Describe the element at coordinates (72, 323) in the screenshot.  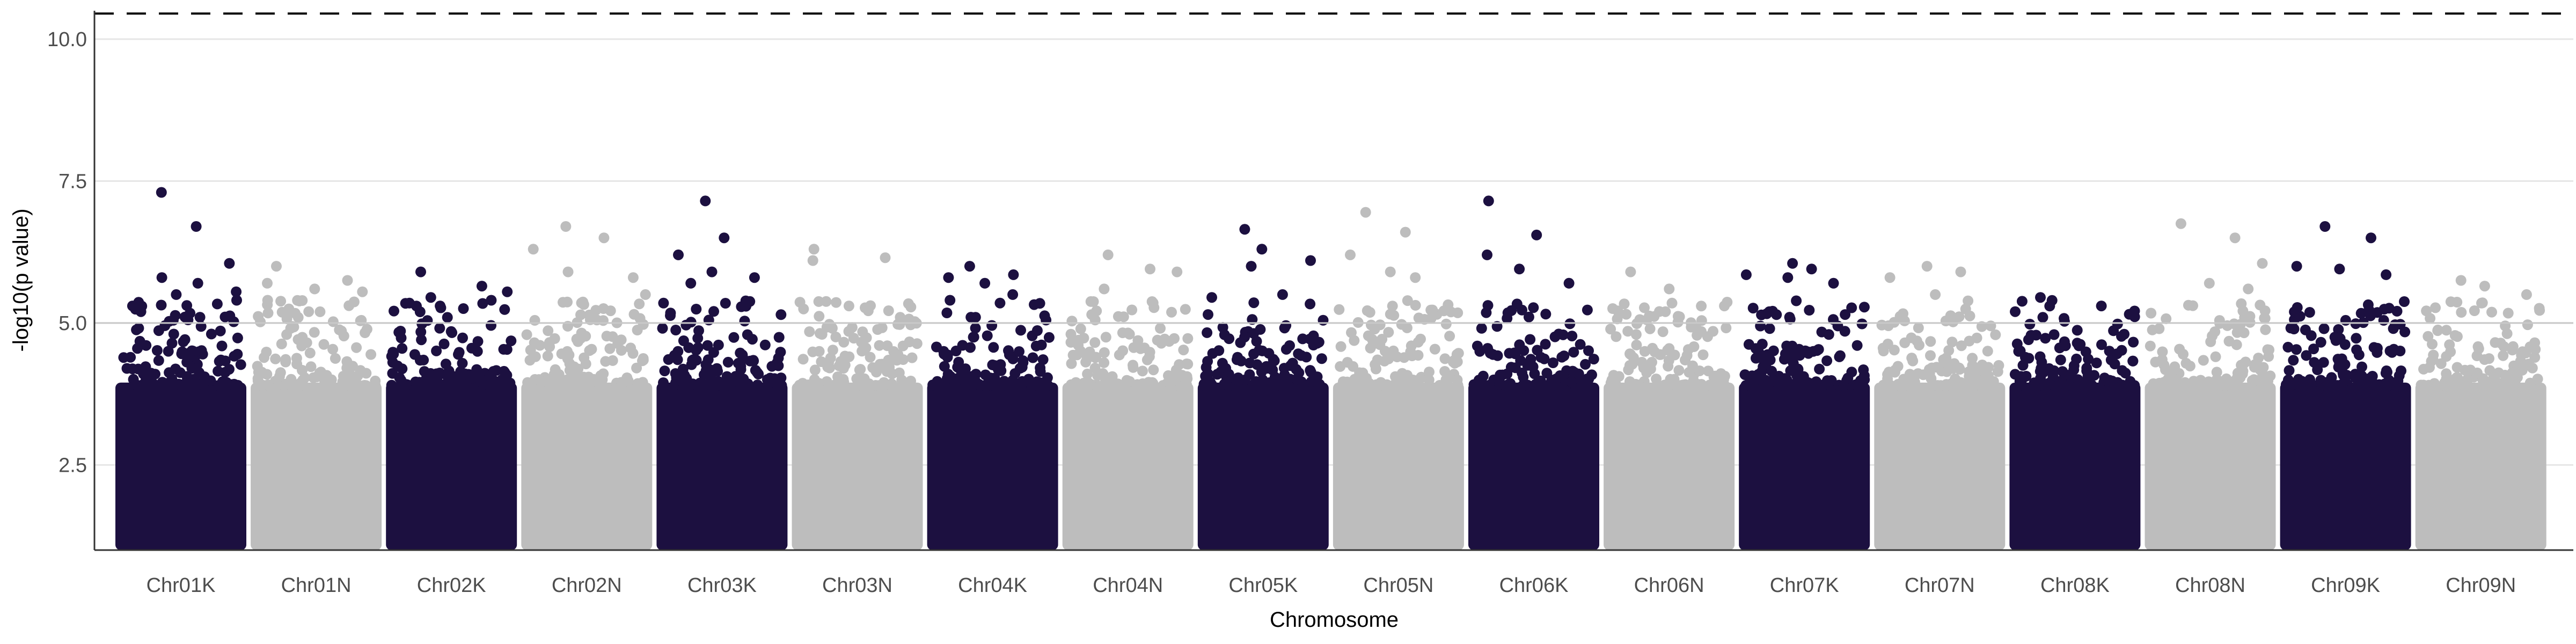
I see `y-tick-label: 5.0` at that location.